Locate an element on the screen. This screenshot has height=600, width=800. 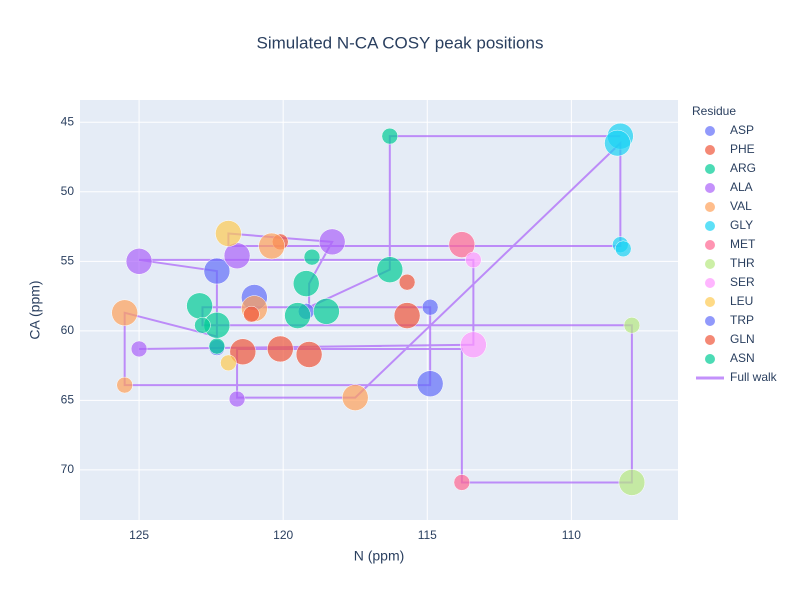
legend-label: ASP is located at coordinates (742, 130).